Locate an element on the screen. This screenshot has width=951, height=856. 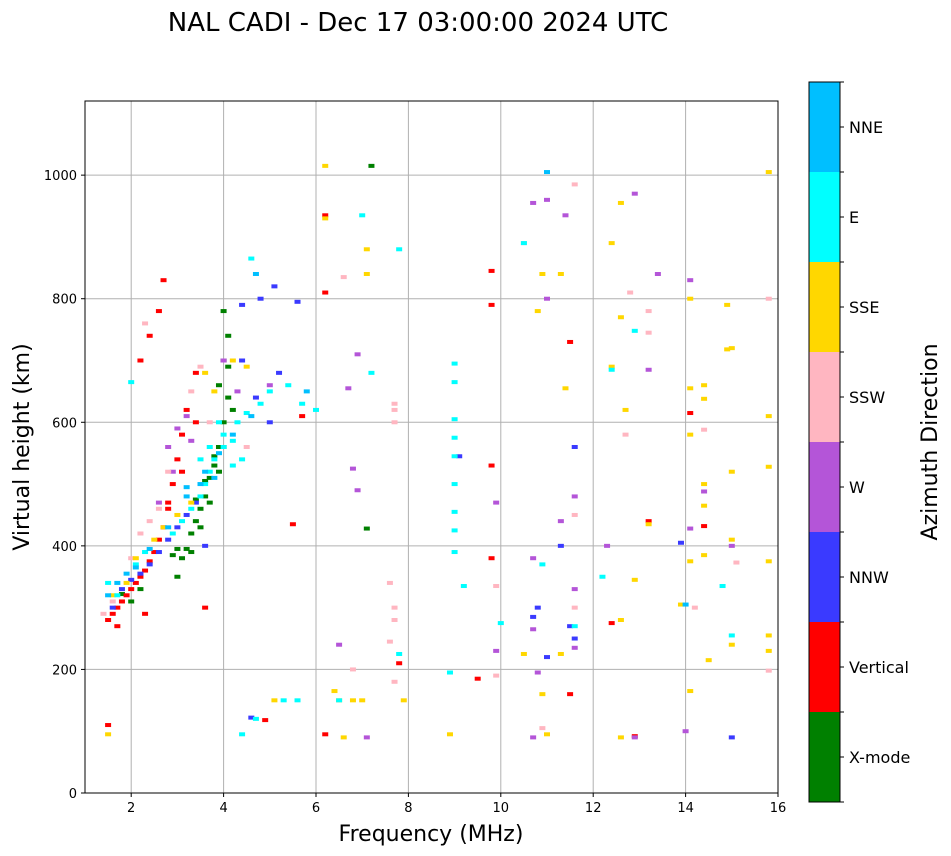
colorbar-tick-label: W is located at coordinates (857, 487).